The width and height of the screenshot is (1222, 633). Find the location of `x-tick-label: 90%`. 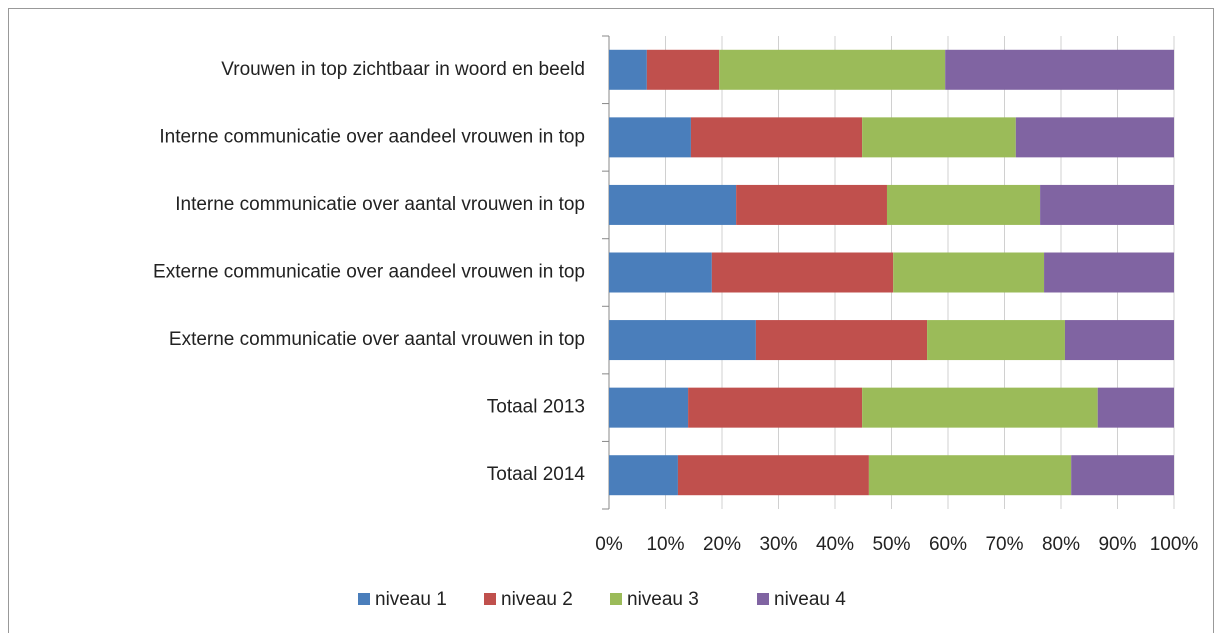

x-tick-label: 90% is located at coordinates (1117, 544).